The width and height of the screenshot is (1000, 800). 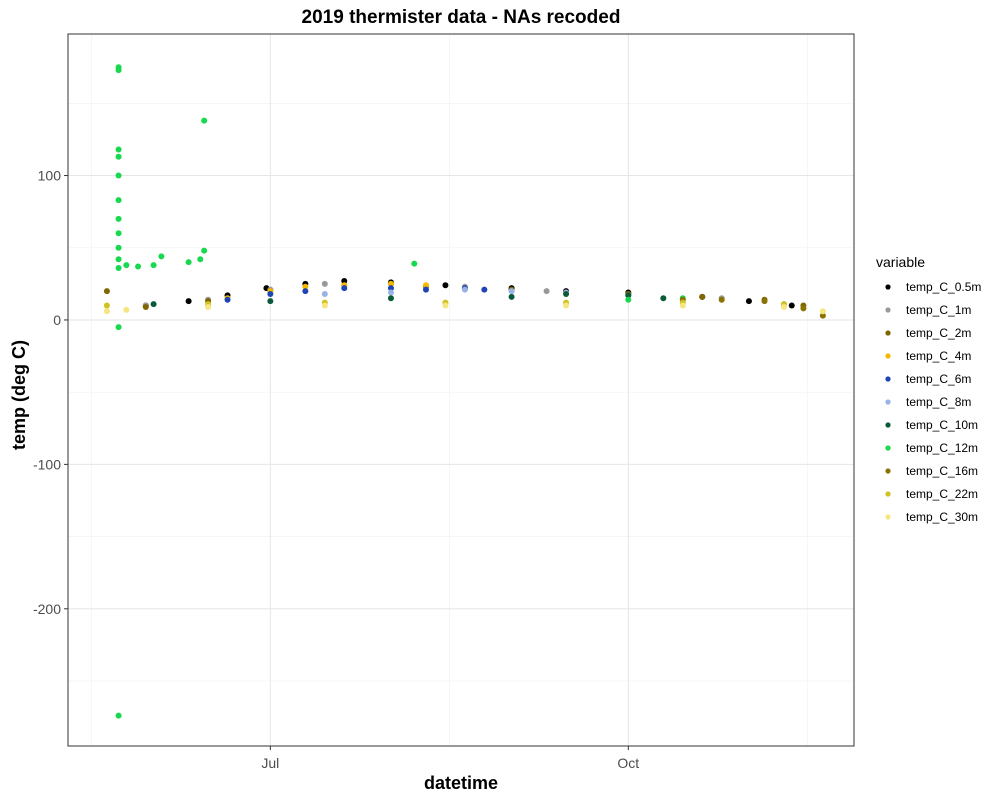 I want to click on legend-label: temp_C_6m, so click(x=938, y=379).